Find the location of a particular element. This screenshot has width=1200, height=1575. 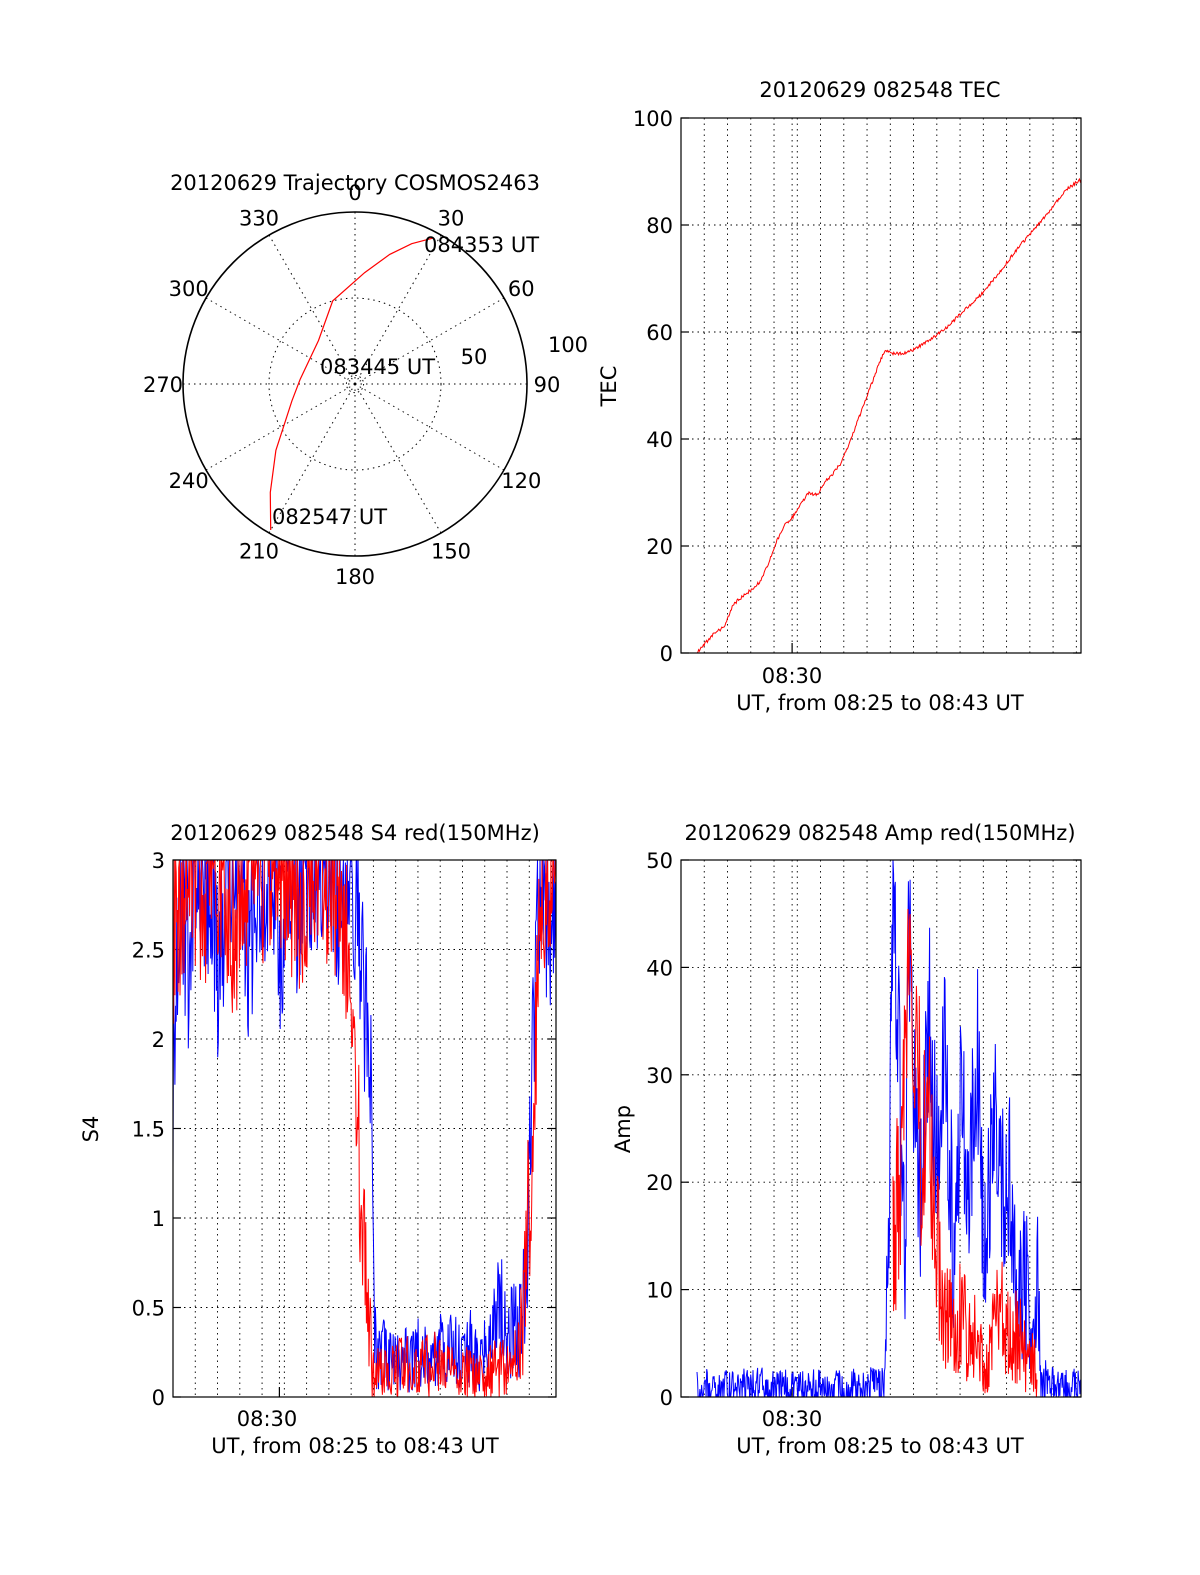

tec-x-tick-label: 08:30 is located at coordinates (792, 676).